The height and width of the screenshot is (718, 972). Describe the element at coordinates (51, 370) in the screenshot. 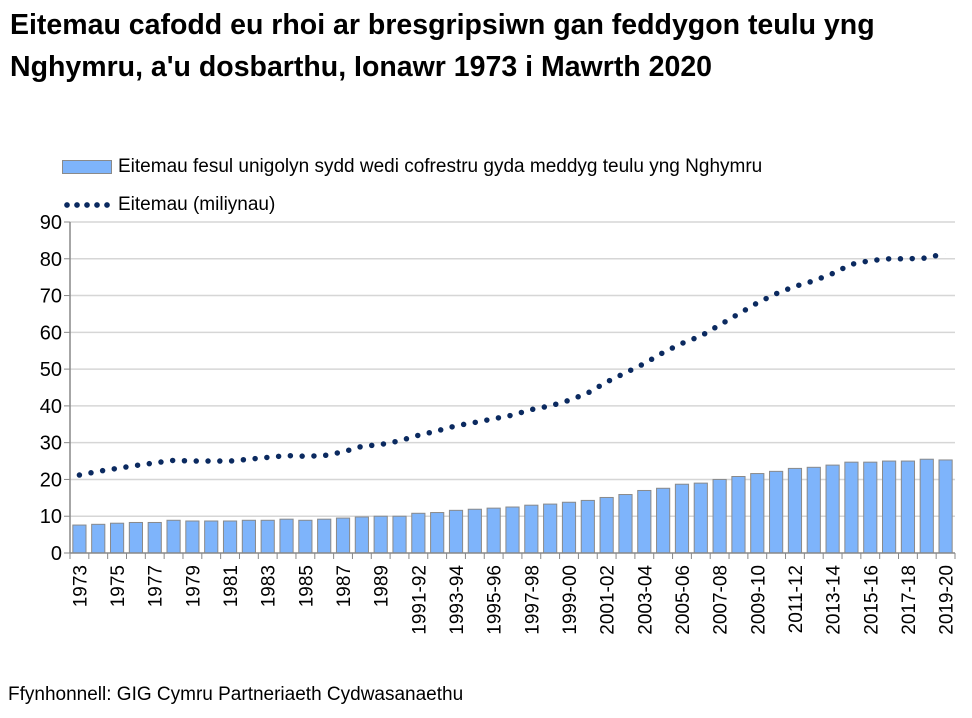

I see `y-tick-label: 50` at that location.